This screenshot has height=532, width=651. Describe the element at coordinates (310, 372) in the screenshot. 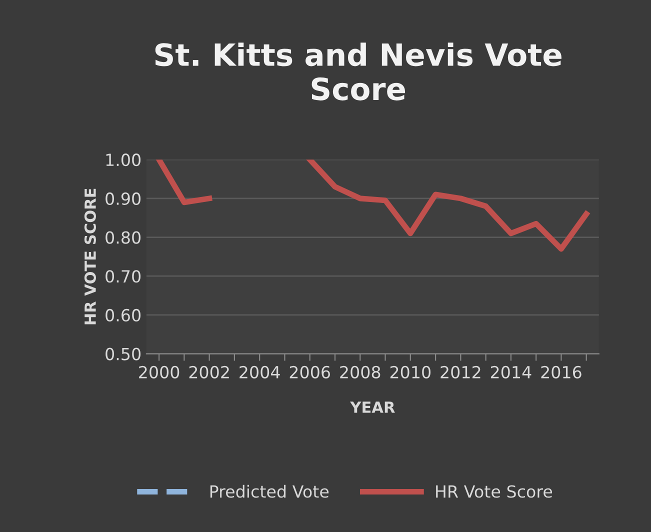

I see `x-tick-label: 2006` at that location.